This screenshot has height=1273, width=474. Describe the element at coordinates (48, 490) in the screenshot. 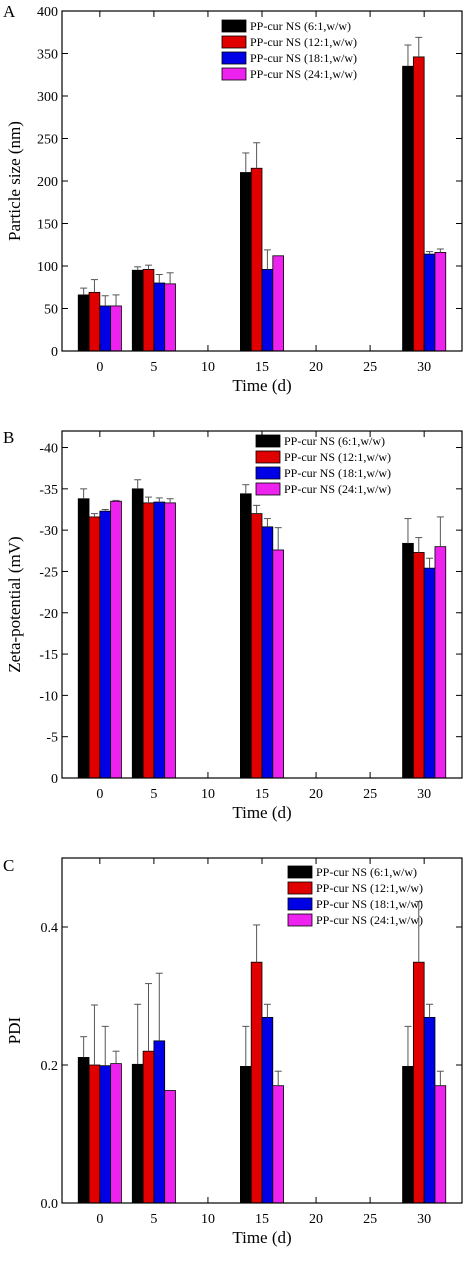

I see `y-tick-label-B: -35` at that location.